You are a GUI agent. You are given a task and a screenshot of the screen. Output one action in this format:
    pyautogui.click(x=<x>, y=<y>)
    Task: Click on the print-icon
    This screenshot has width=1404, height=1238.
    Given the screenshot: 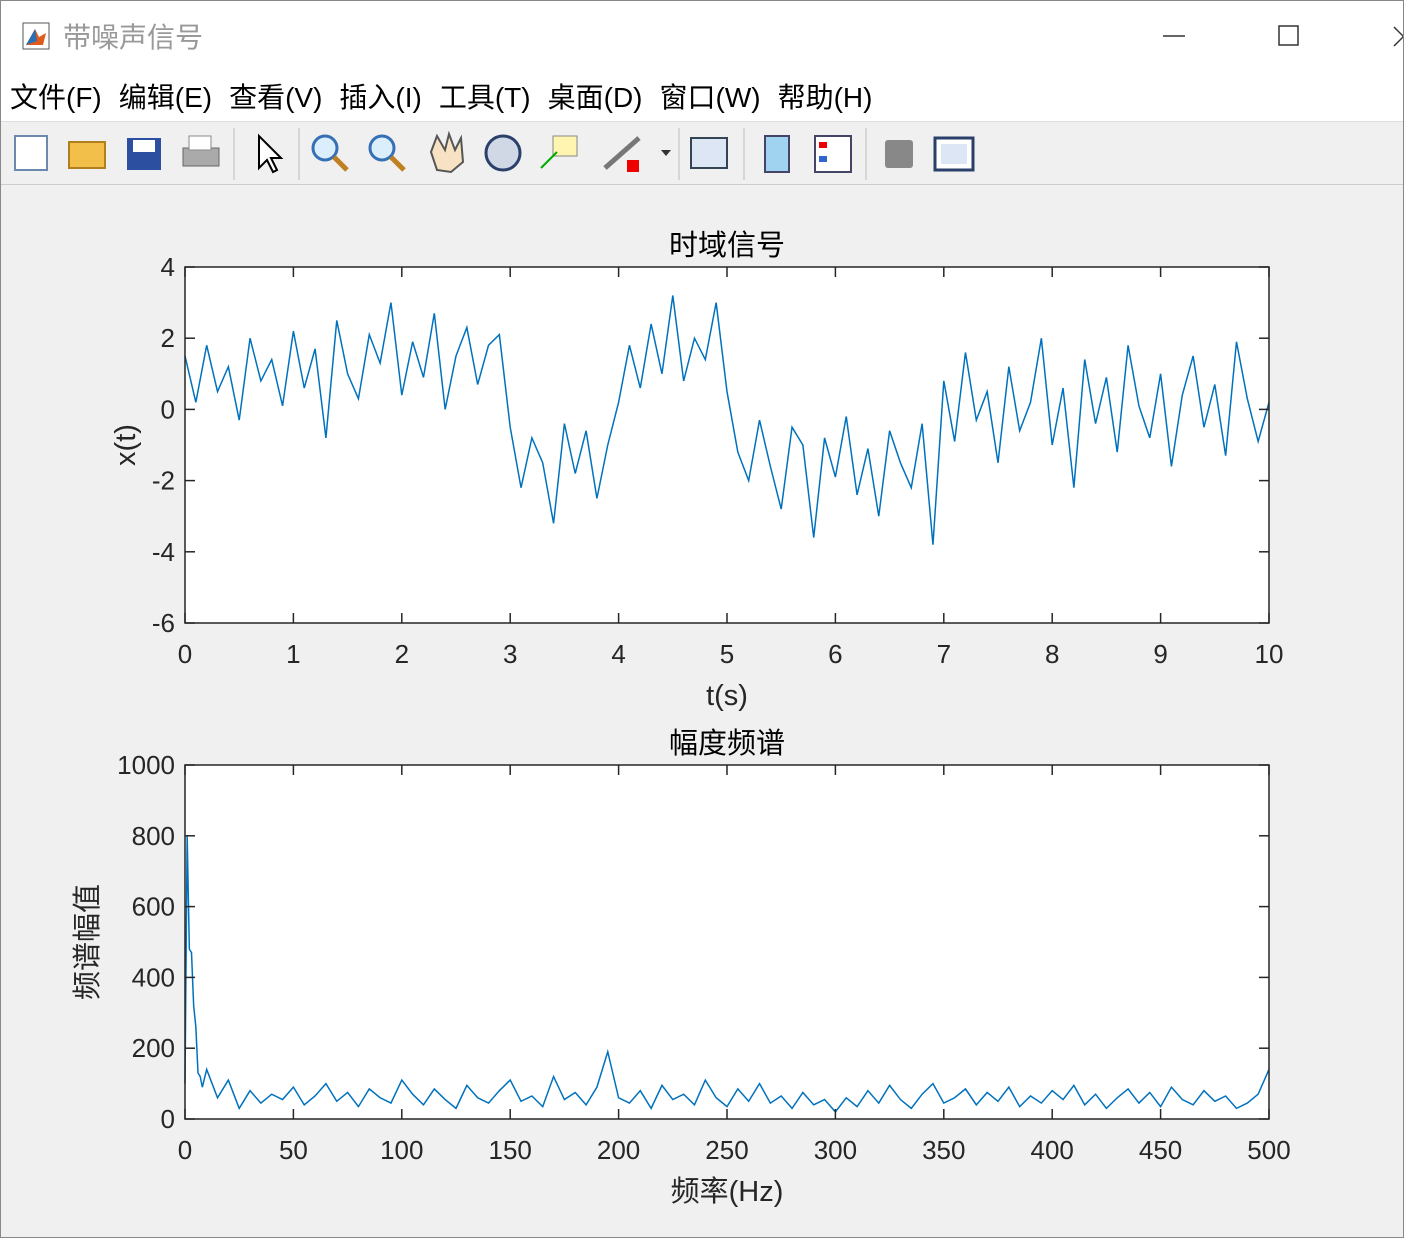 What is the action you would take?
    pyautogui.click(x=201, y=151)
    